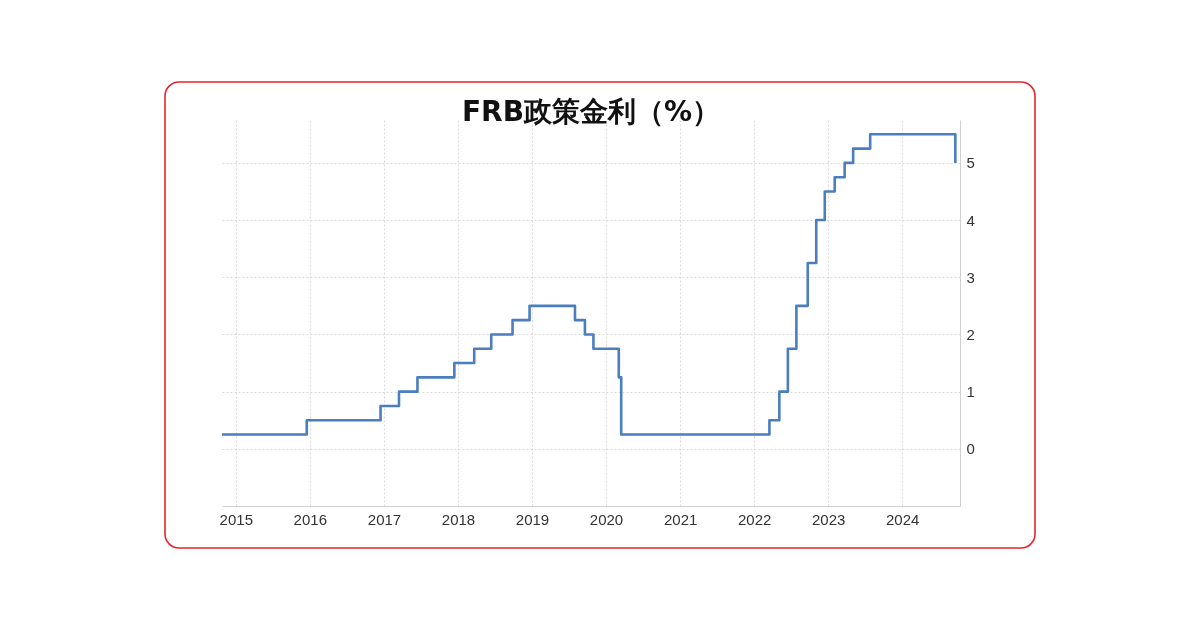  What do you see at coordinates (681, 519) in the screenshot?
I see `x-tick-label: 2021` at bounding box center [681, 519].